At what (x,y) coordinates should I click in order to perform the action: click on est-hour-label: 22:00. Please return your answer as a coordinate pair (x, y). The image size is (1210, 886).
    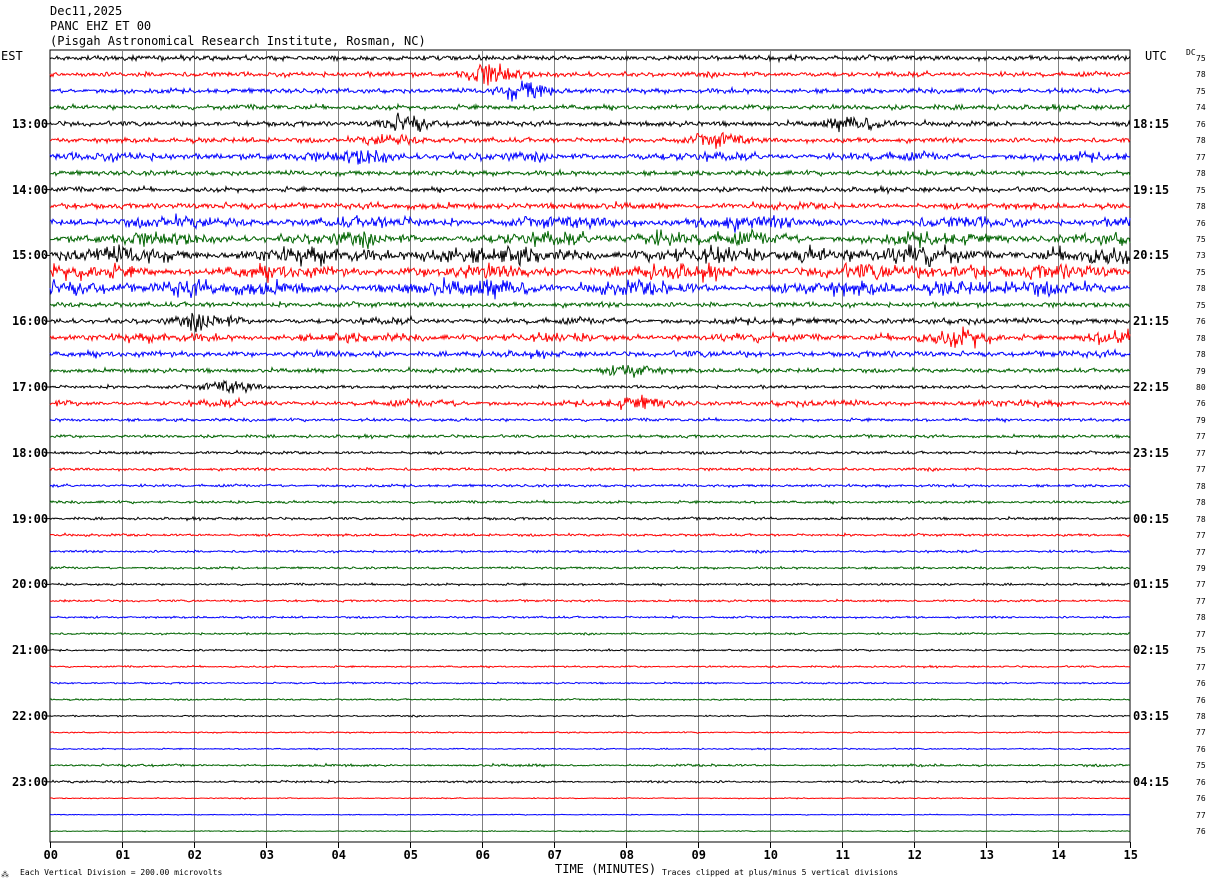
    Looking at the image, I should click on (30, 716).